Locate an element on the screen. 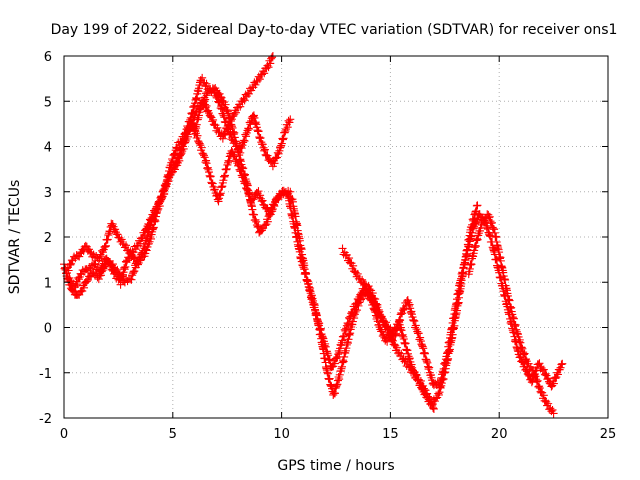 This screenshot has width=640, height=480. x-tick-label: 20 is located at coordinates (499, 434).